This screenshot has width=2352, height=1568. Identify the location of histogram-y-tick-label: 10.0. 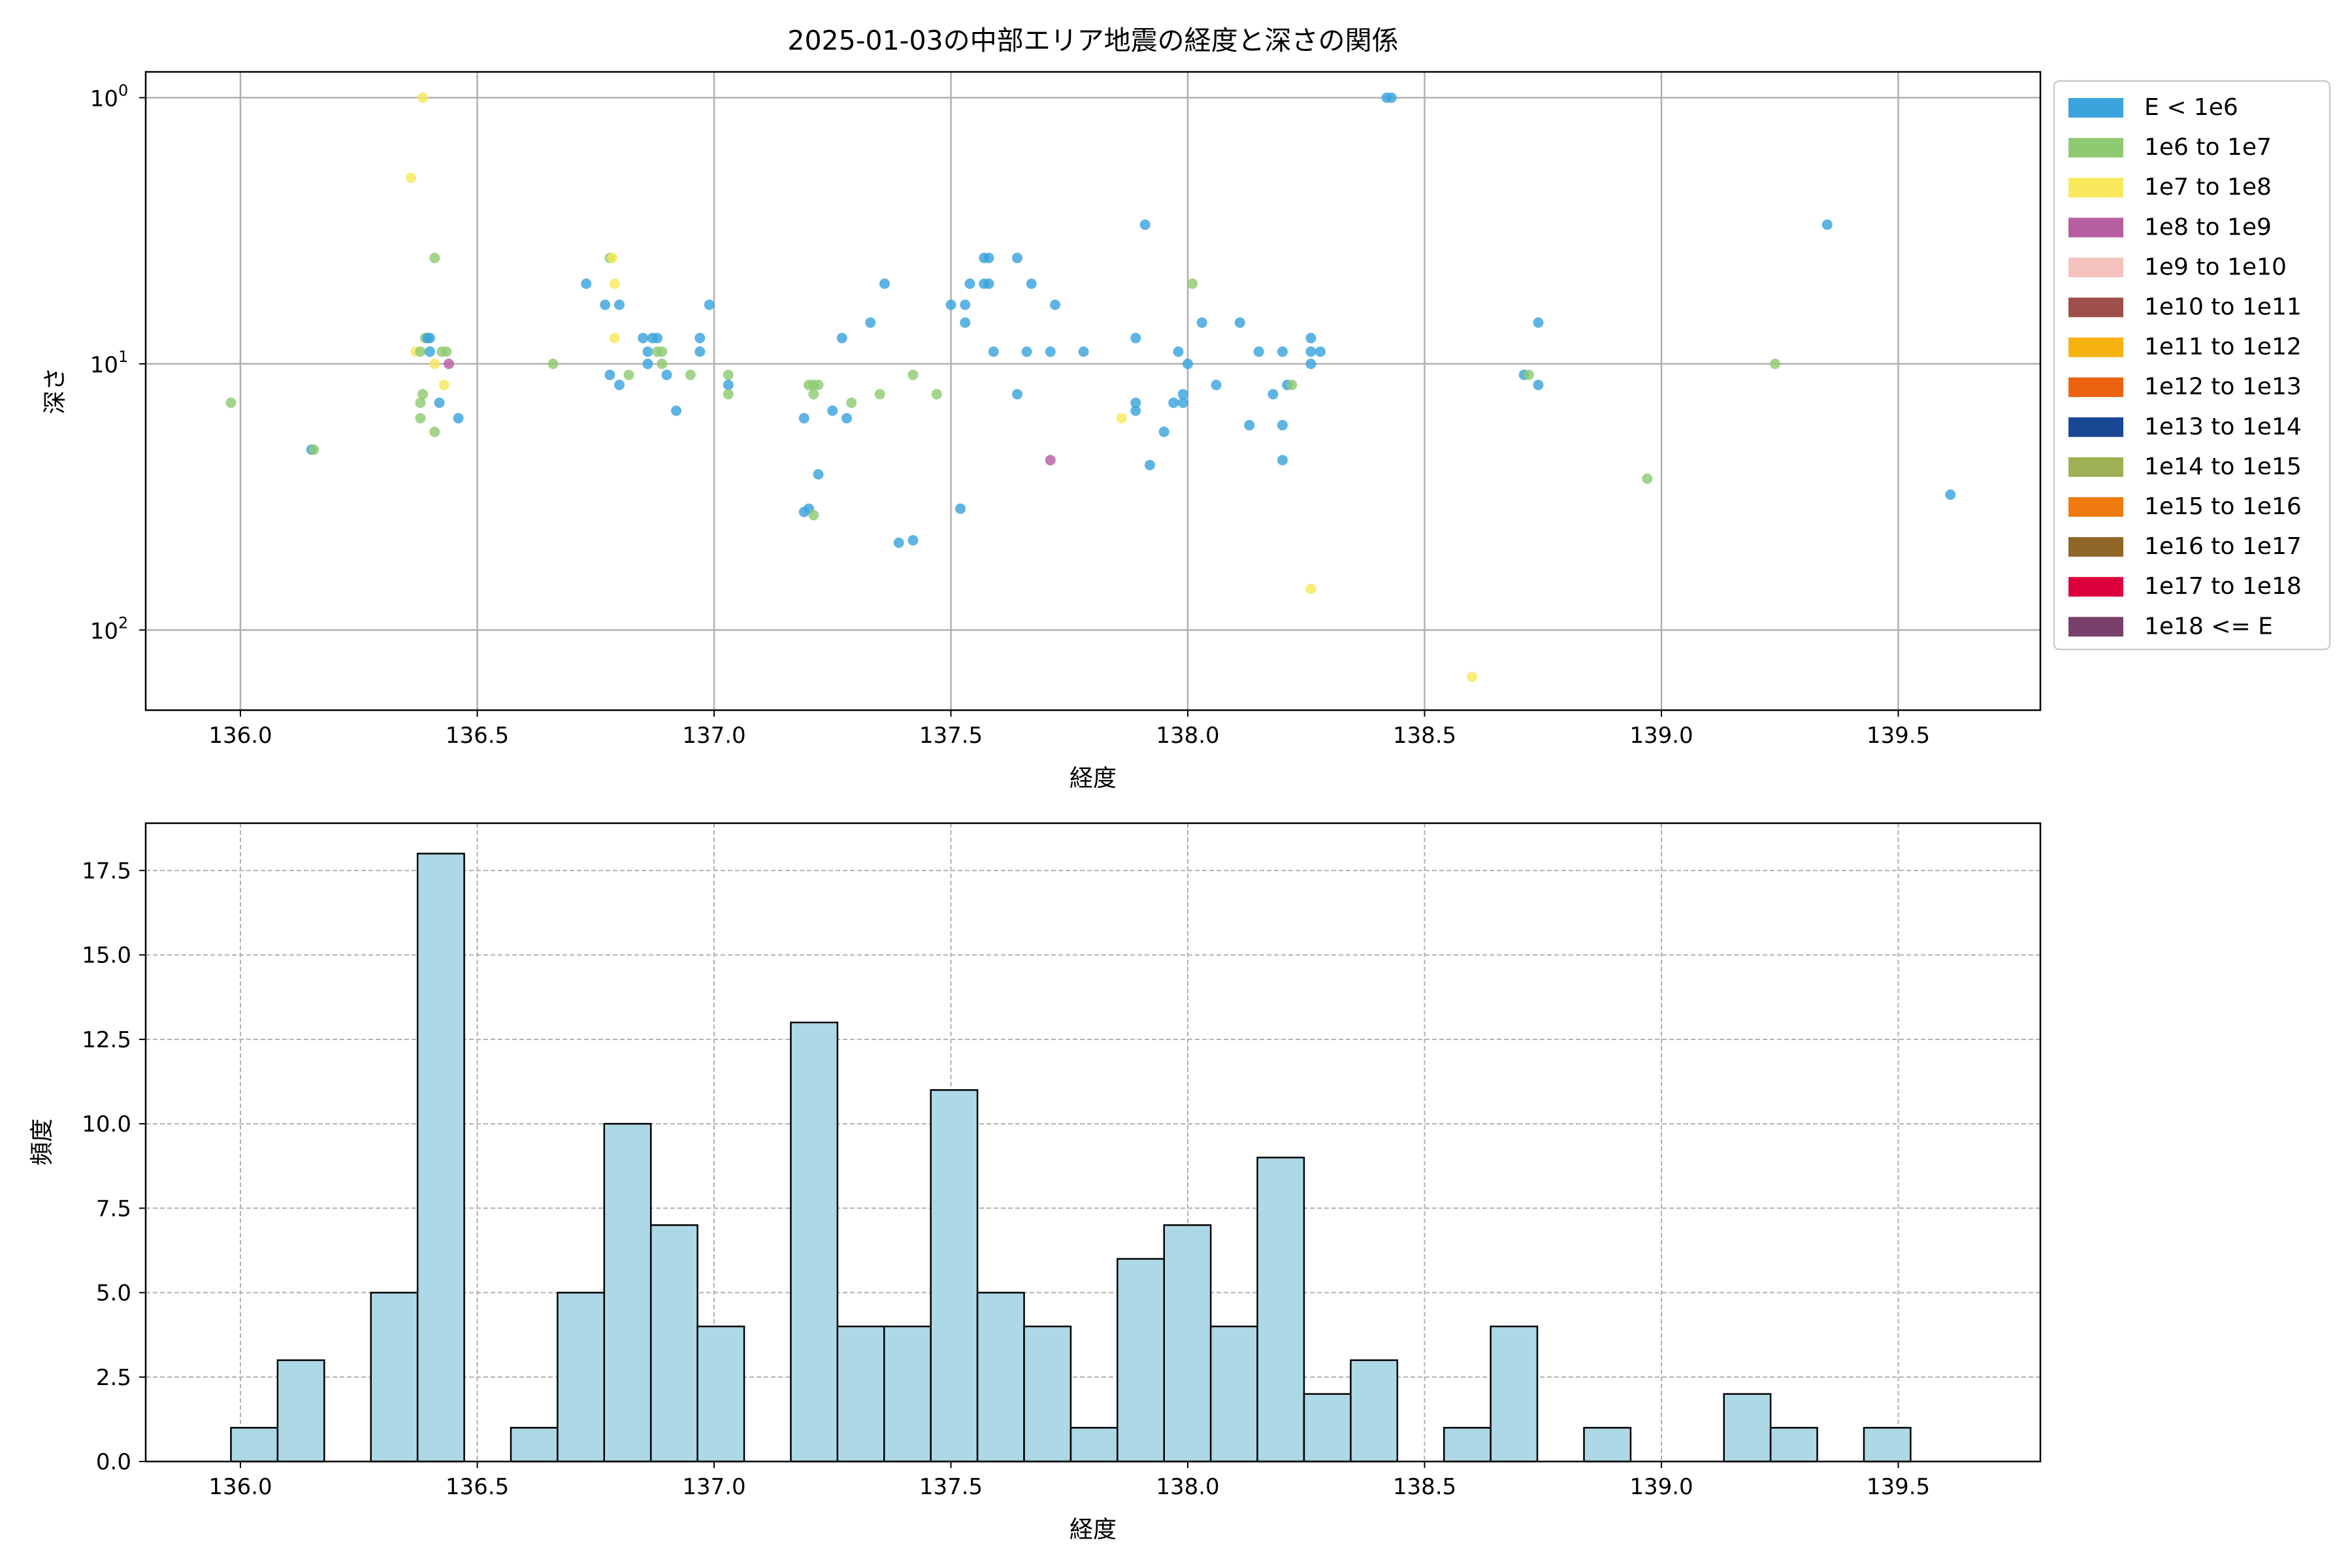
(106, 1124).